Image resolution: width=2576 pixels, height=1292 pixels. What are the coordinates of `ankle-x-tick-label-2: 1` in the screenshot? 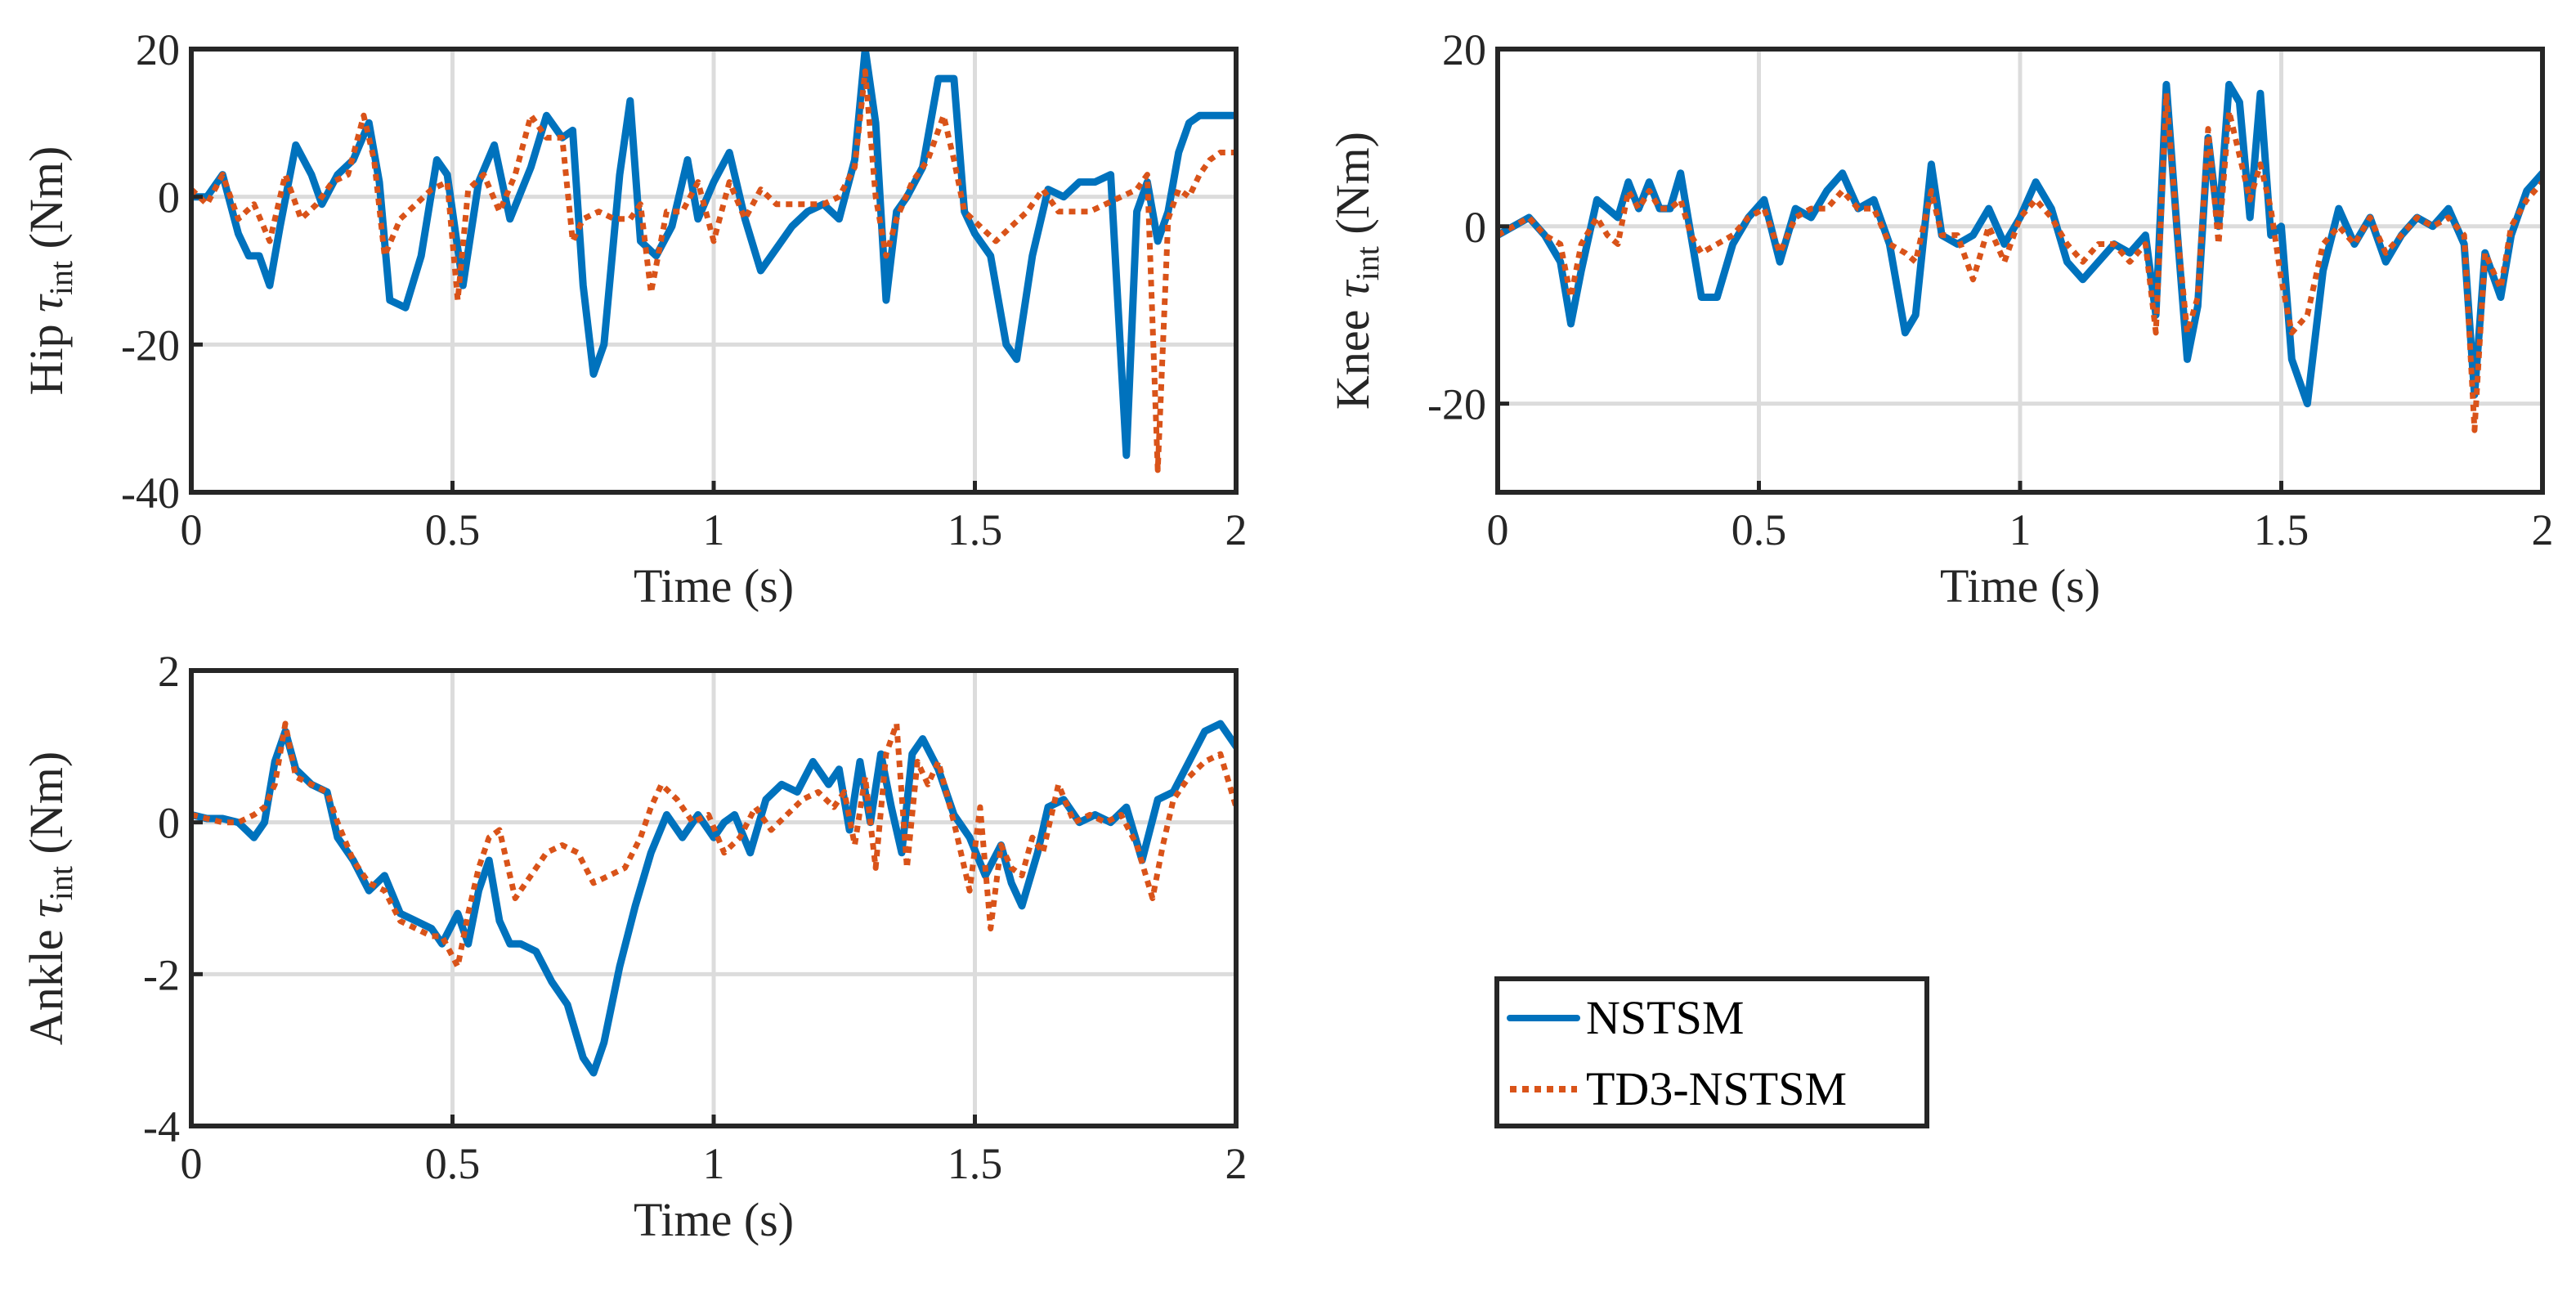 It's located at (714, 1163).